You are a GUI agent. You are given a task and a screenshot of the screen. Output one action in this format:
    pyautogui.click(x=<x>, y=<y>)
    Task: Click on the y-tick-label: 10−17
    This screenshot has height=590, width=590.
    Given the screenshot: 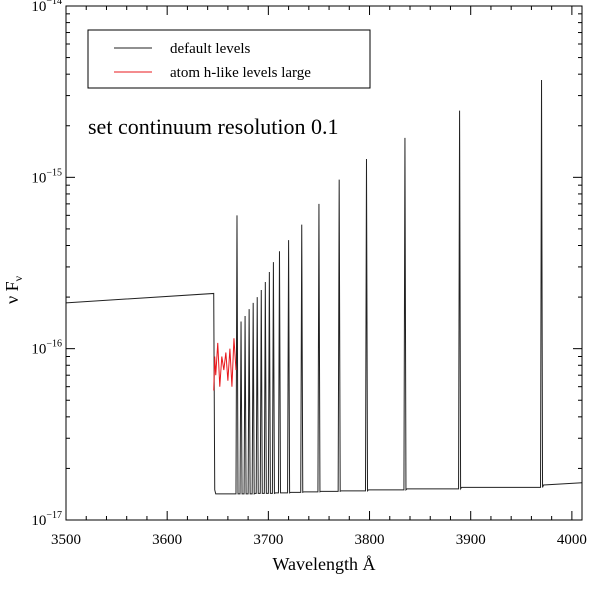 What is the action you would take?
    pyautogui.click(x=46, y=519)
    